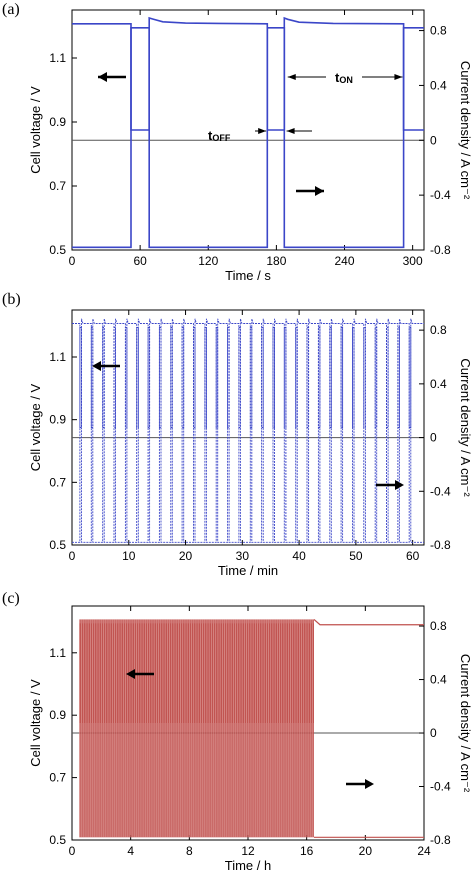 The width and height of the screenshot is (474, 878). Describe the element at coordinates (413, 261) in the screenshot. I see `x-tick-label: 300` at that location.